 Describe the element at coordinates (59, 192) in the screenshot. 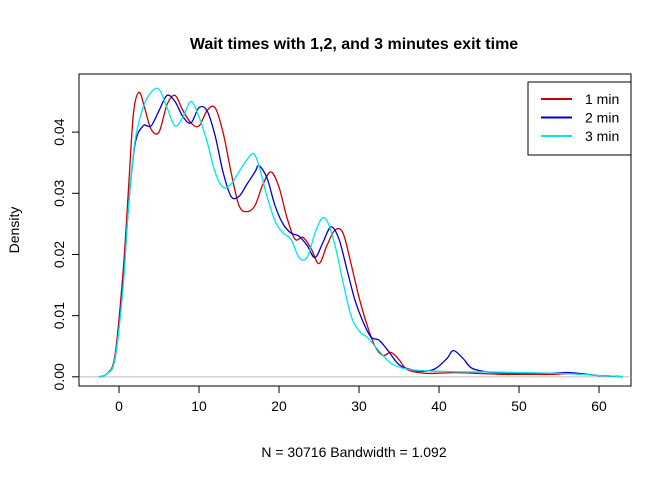

I see `y-tick-label: 0.03` at that location.